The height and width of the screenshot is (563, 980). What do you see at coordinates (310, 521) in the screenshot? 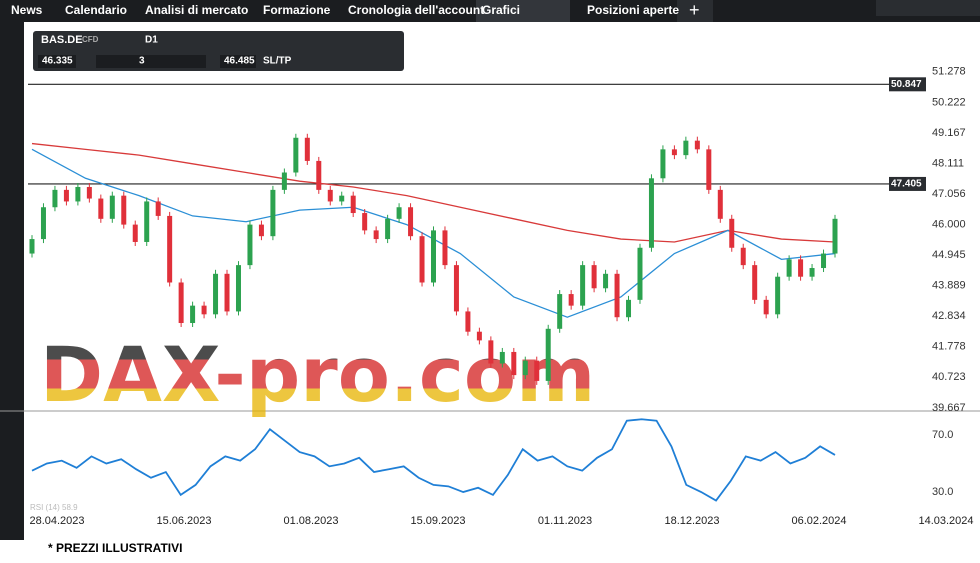
I see `x-tick-label: 01.08.2023` at bounding box center [310, 521].